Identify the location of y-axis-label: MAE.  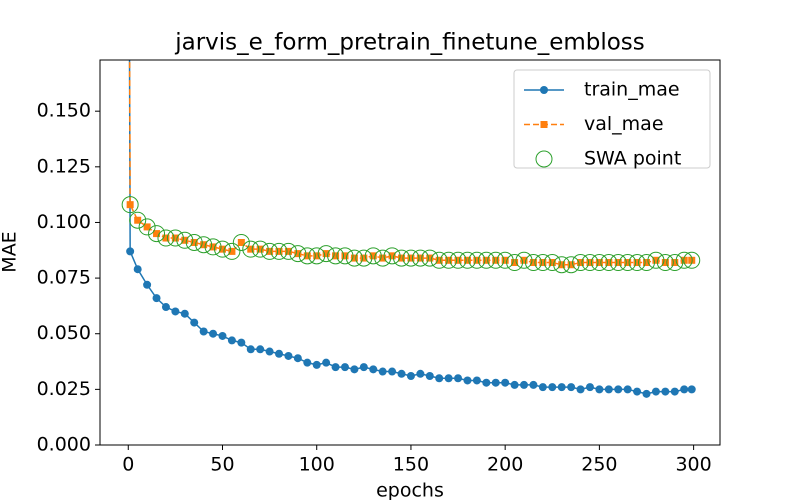
(10, 251).